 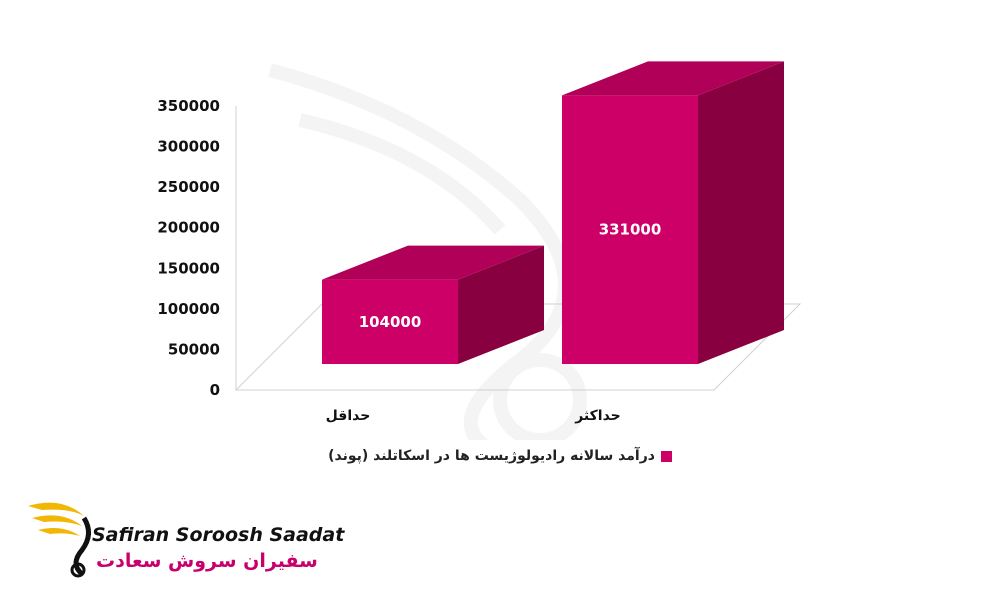 I want to click on golden-wing-swan-icon, so click(x=59, y=540).